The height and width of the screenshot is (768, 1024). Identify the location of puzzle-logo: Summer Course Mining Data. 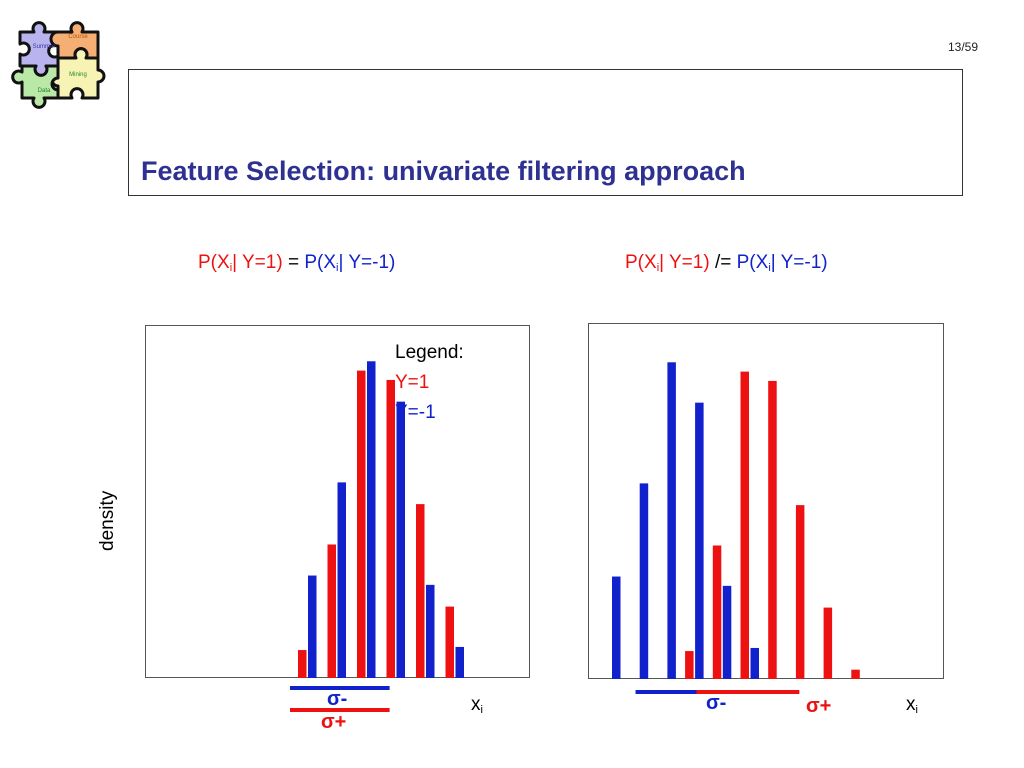
(58, 65).